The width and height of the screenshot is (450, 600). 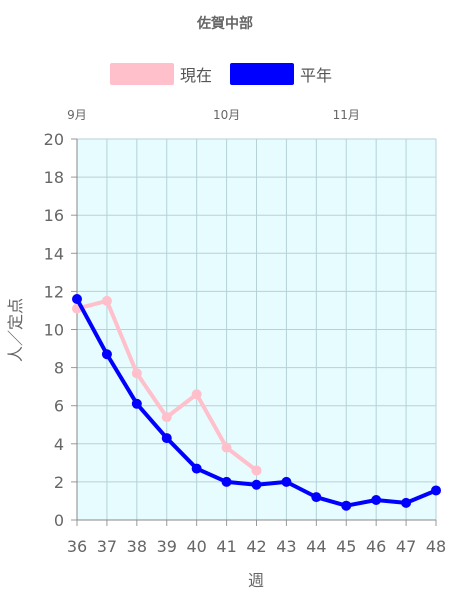 What do you see at coordinates (316, 546) in the screenshot?
I see `x-tick-label: 44` at bounding box center [316, 546].